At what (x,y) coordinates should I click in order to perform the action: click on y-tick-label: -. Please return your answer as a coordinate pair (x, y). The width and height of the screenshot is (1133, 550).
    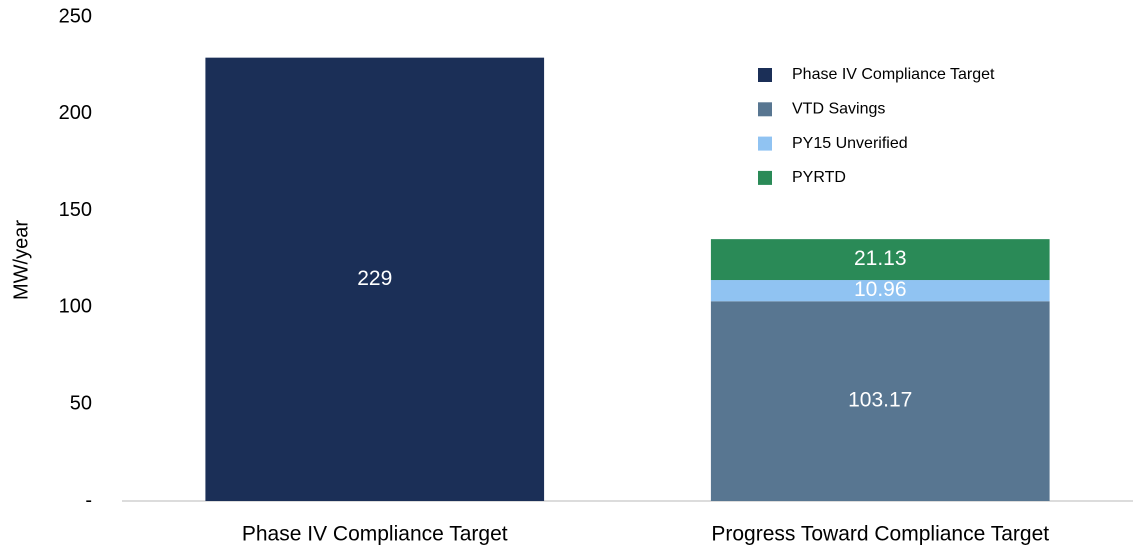
    Looking at the image, I should click on (88, 500).